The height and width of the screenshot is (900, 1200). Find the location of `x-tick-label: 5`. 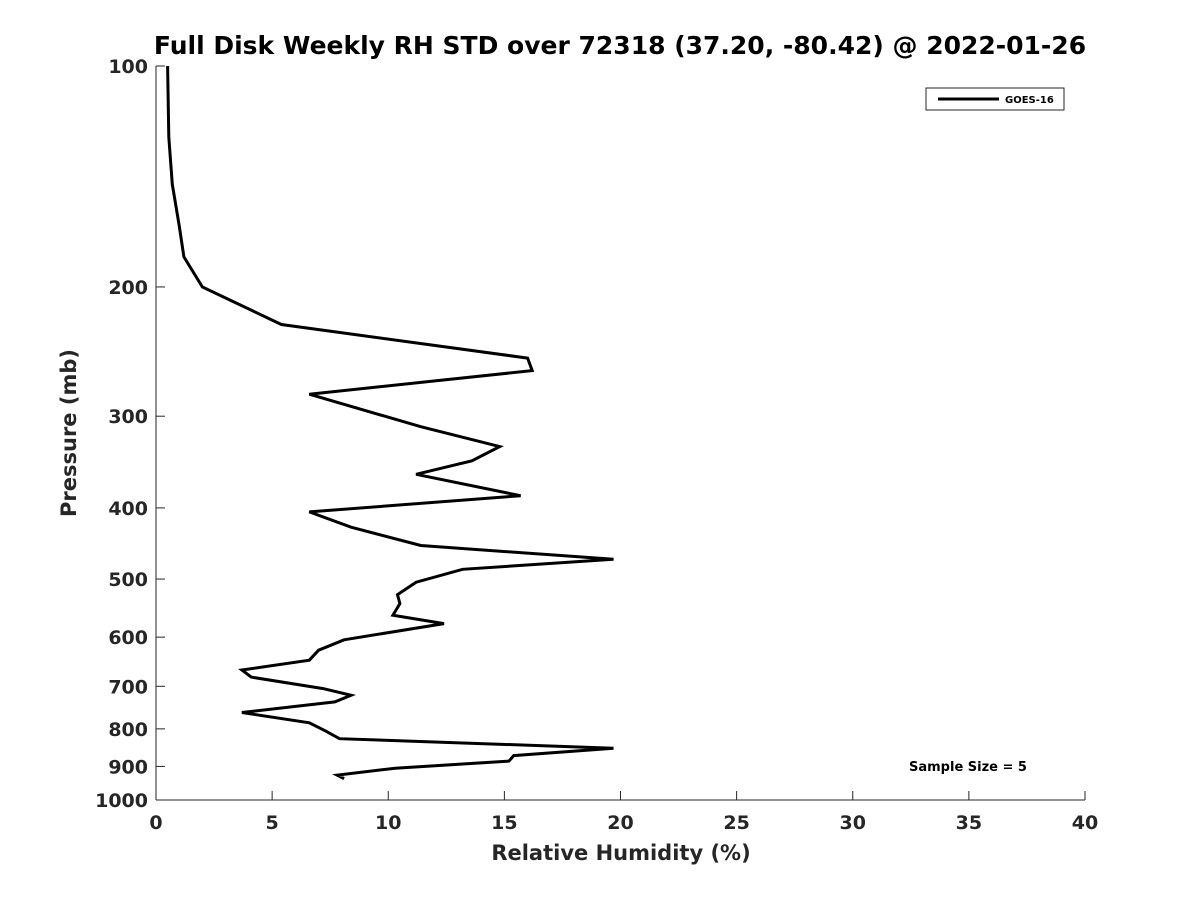

x-tick-label: 5 is located at coordinates (272, 823).